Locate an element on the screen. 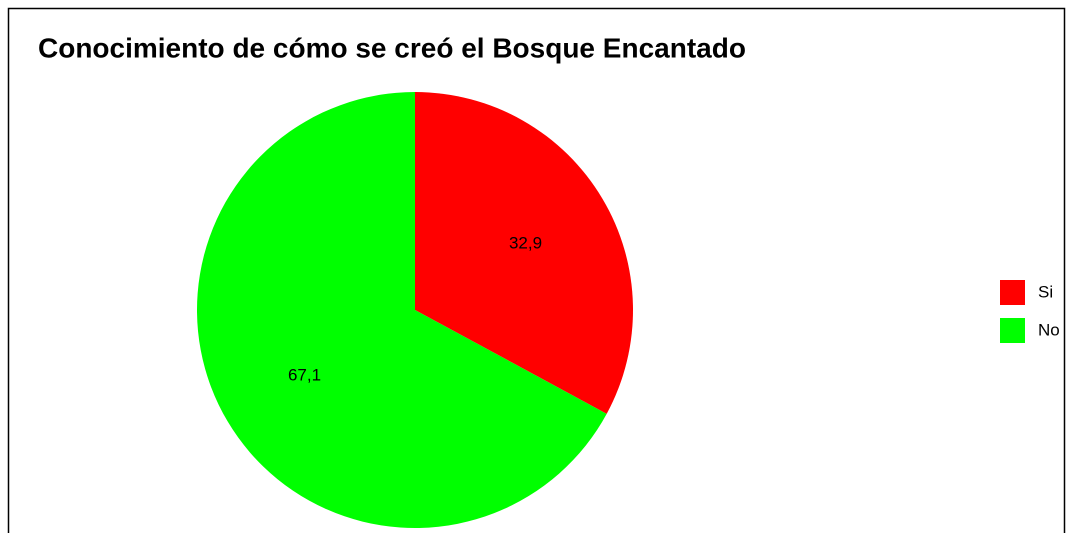 Image resolution: width=1072 pixels, height=533 pixels. legend-label: Si is located at coordinates (1045, 291).